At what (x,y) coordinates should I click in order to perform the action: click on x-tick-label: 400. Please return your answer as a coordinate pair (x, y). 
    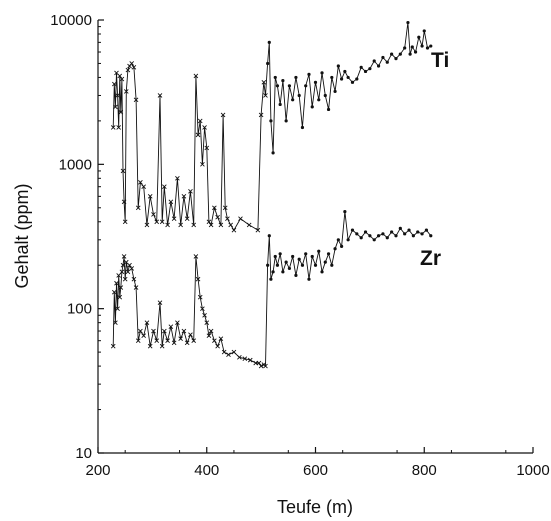
    Looking at the image, I should click on (206, 470).